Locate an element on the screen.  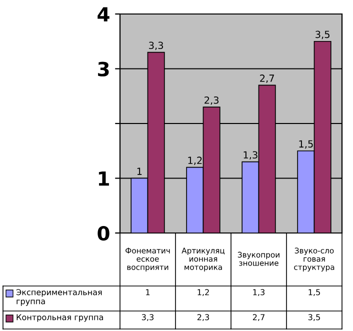
data-label: 1,2 is located at coordinates (203, 292).